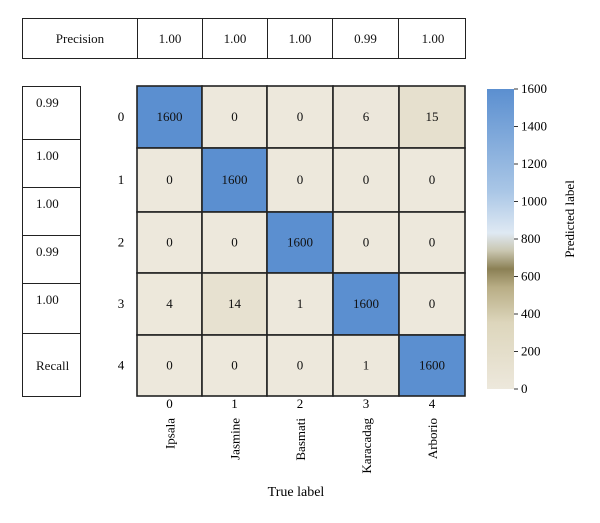  I want to click on cell-value-label: 6, so click(366, 116).